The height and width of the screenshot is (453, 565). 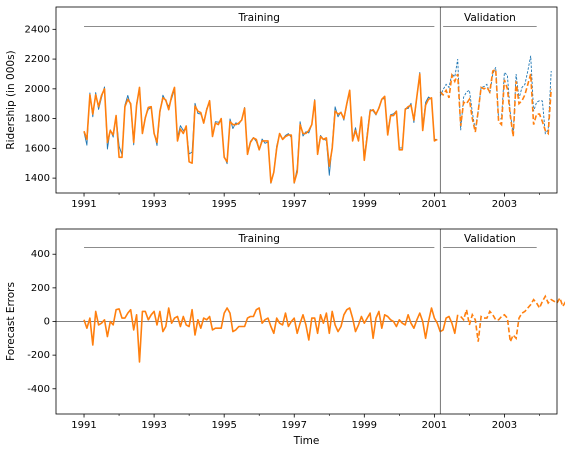 What do you see at coordinates (38, 389) in the screenshot?
I see `y-tick-label: -400` at bounding box center [38, 389].